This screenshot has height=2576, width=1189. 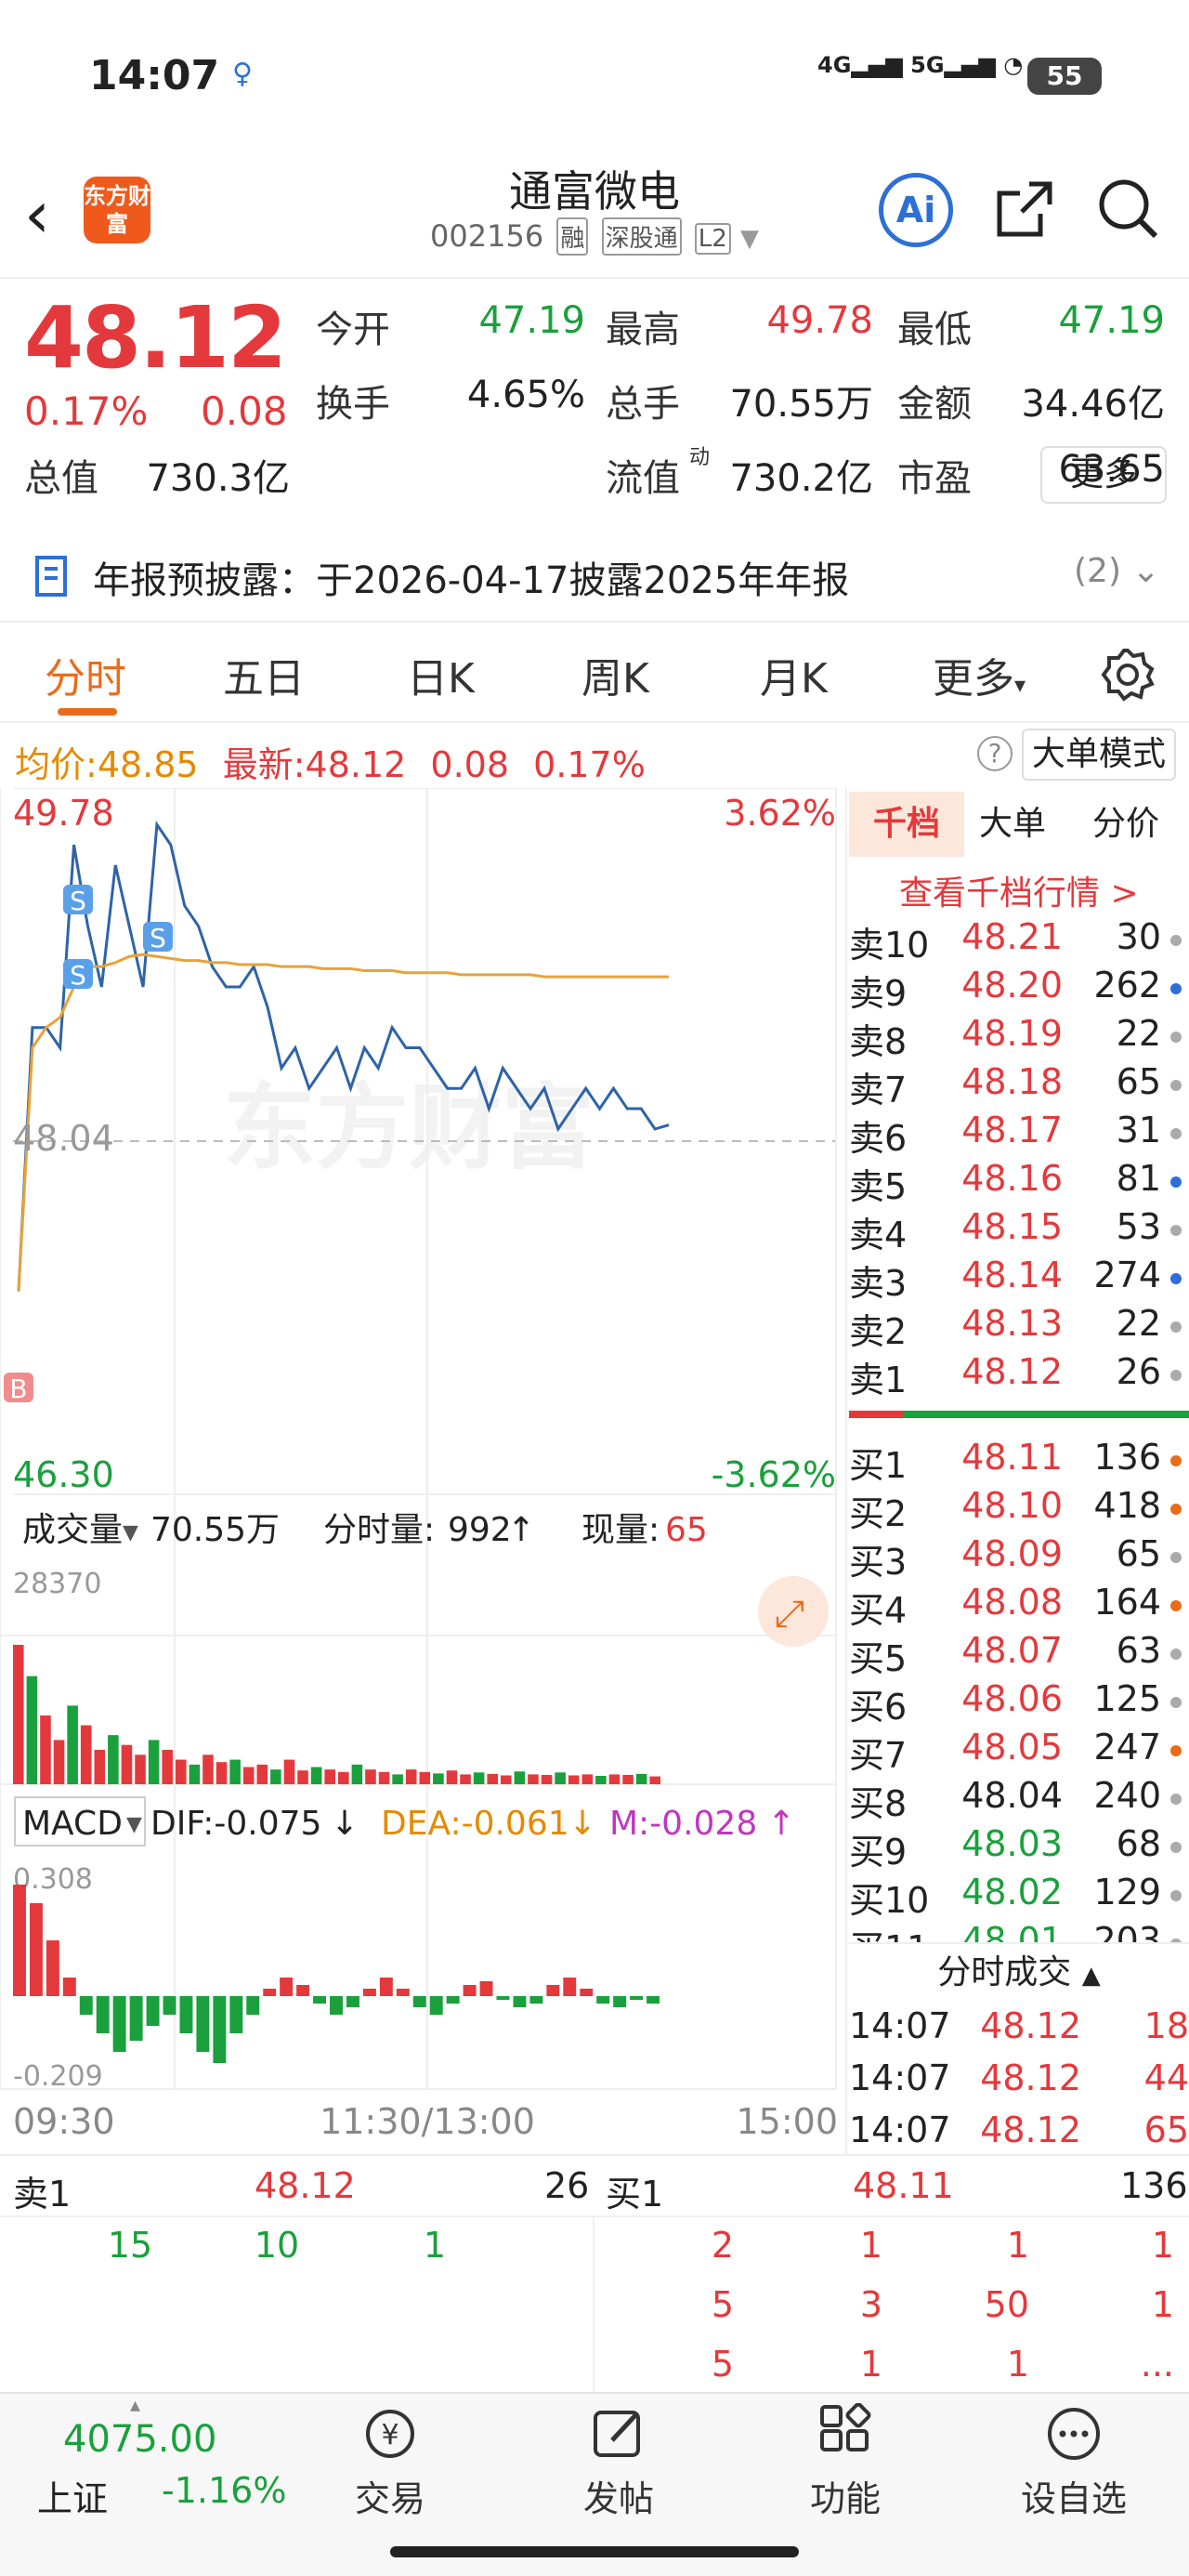 I want to click on level-label: 买6, so click(x=879, y=1707).